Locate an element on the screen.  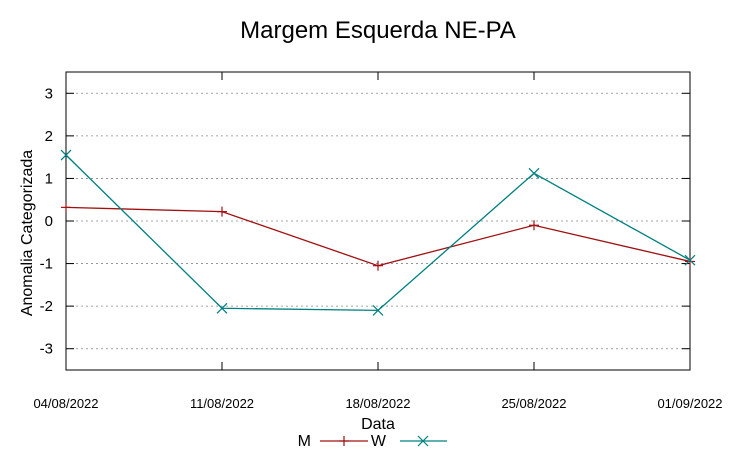
x-tick-label: 01/09/2022 is located at coordinates (689, 403).